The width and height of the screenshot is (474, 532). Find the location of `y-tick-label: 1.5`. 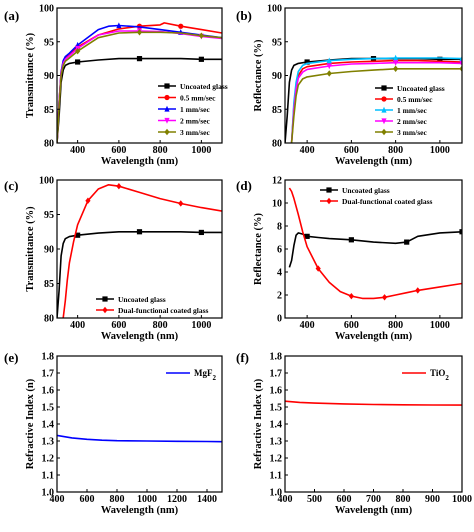

y-tick-label: 1.5 is located at coordinates (48, 408).